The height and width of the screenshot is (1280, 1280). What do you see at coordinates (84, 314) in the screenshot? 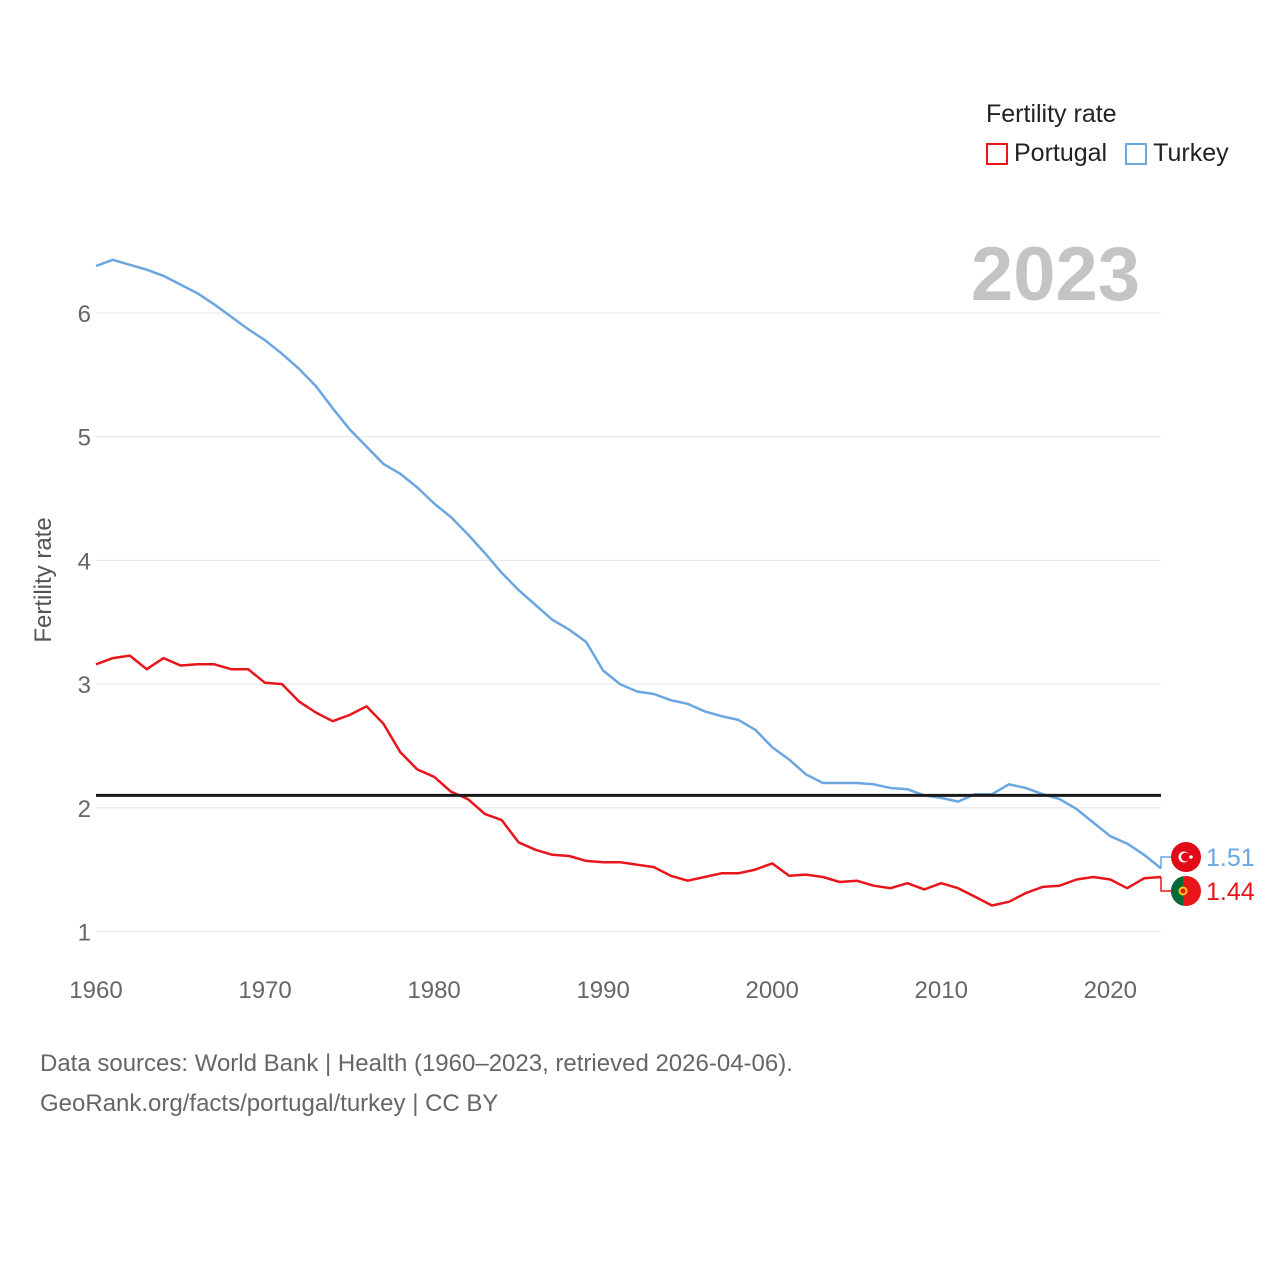
I see `y-tick-label-6: 6` at bounding box center [84, 314].